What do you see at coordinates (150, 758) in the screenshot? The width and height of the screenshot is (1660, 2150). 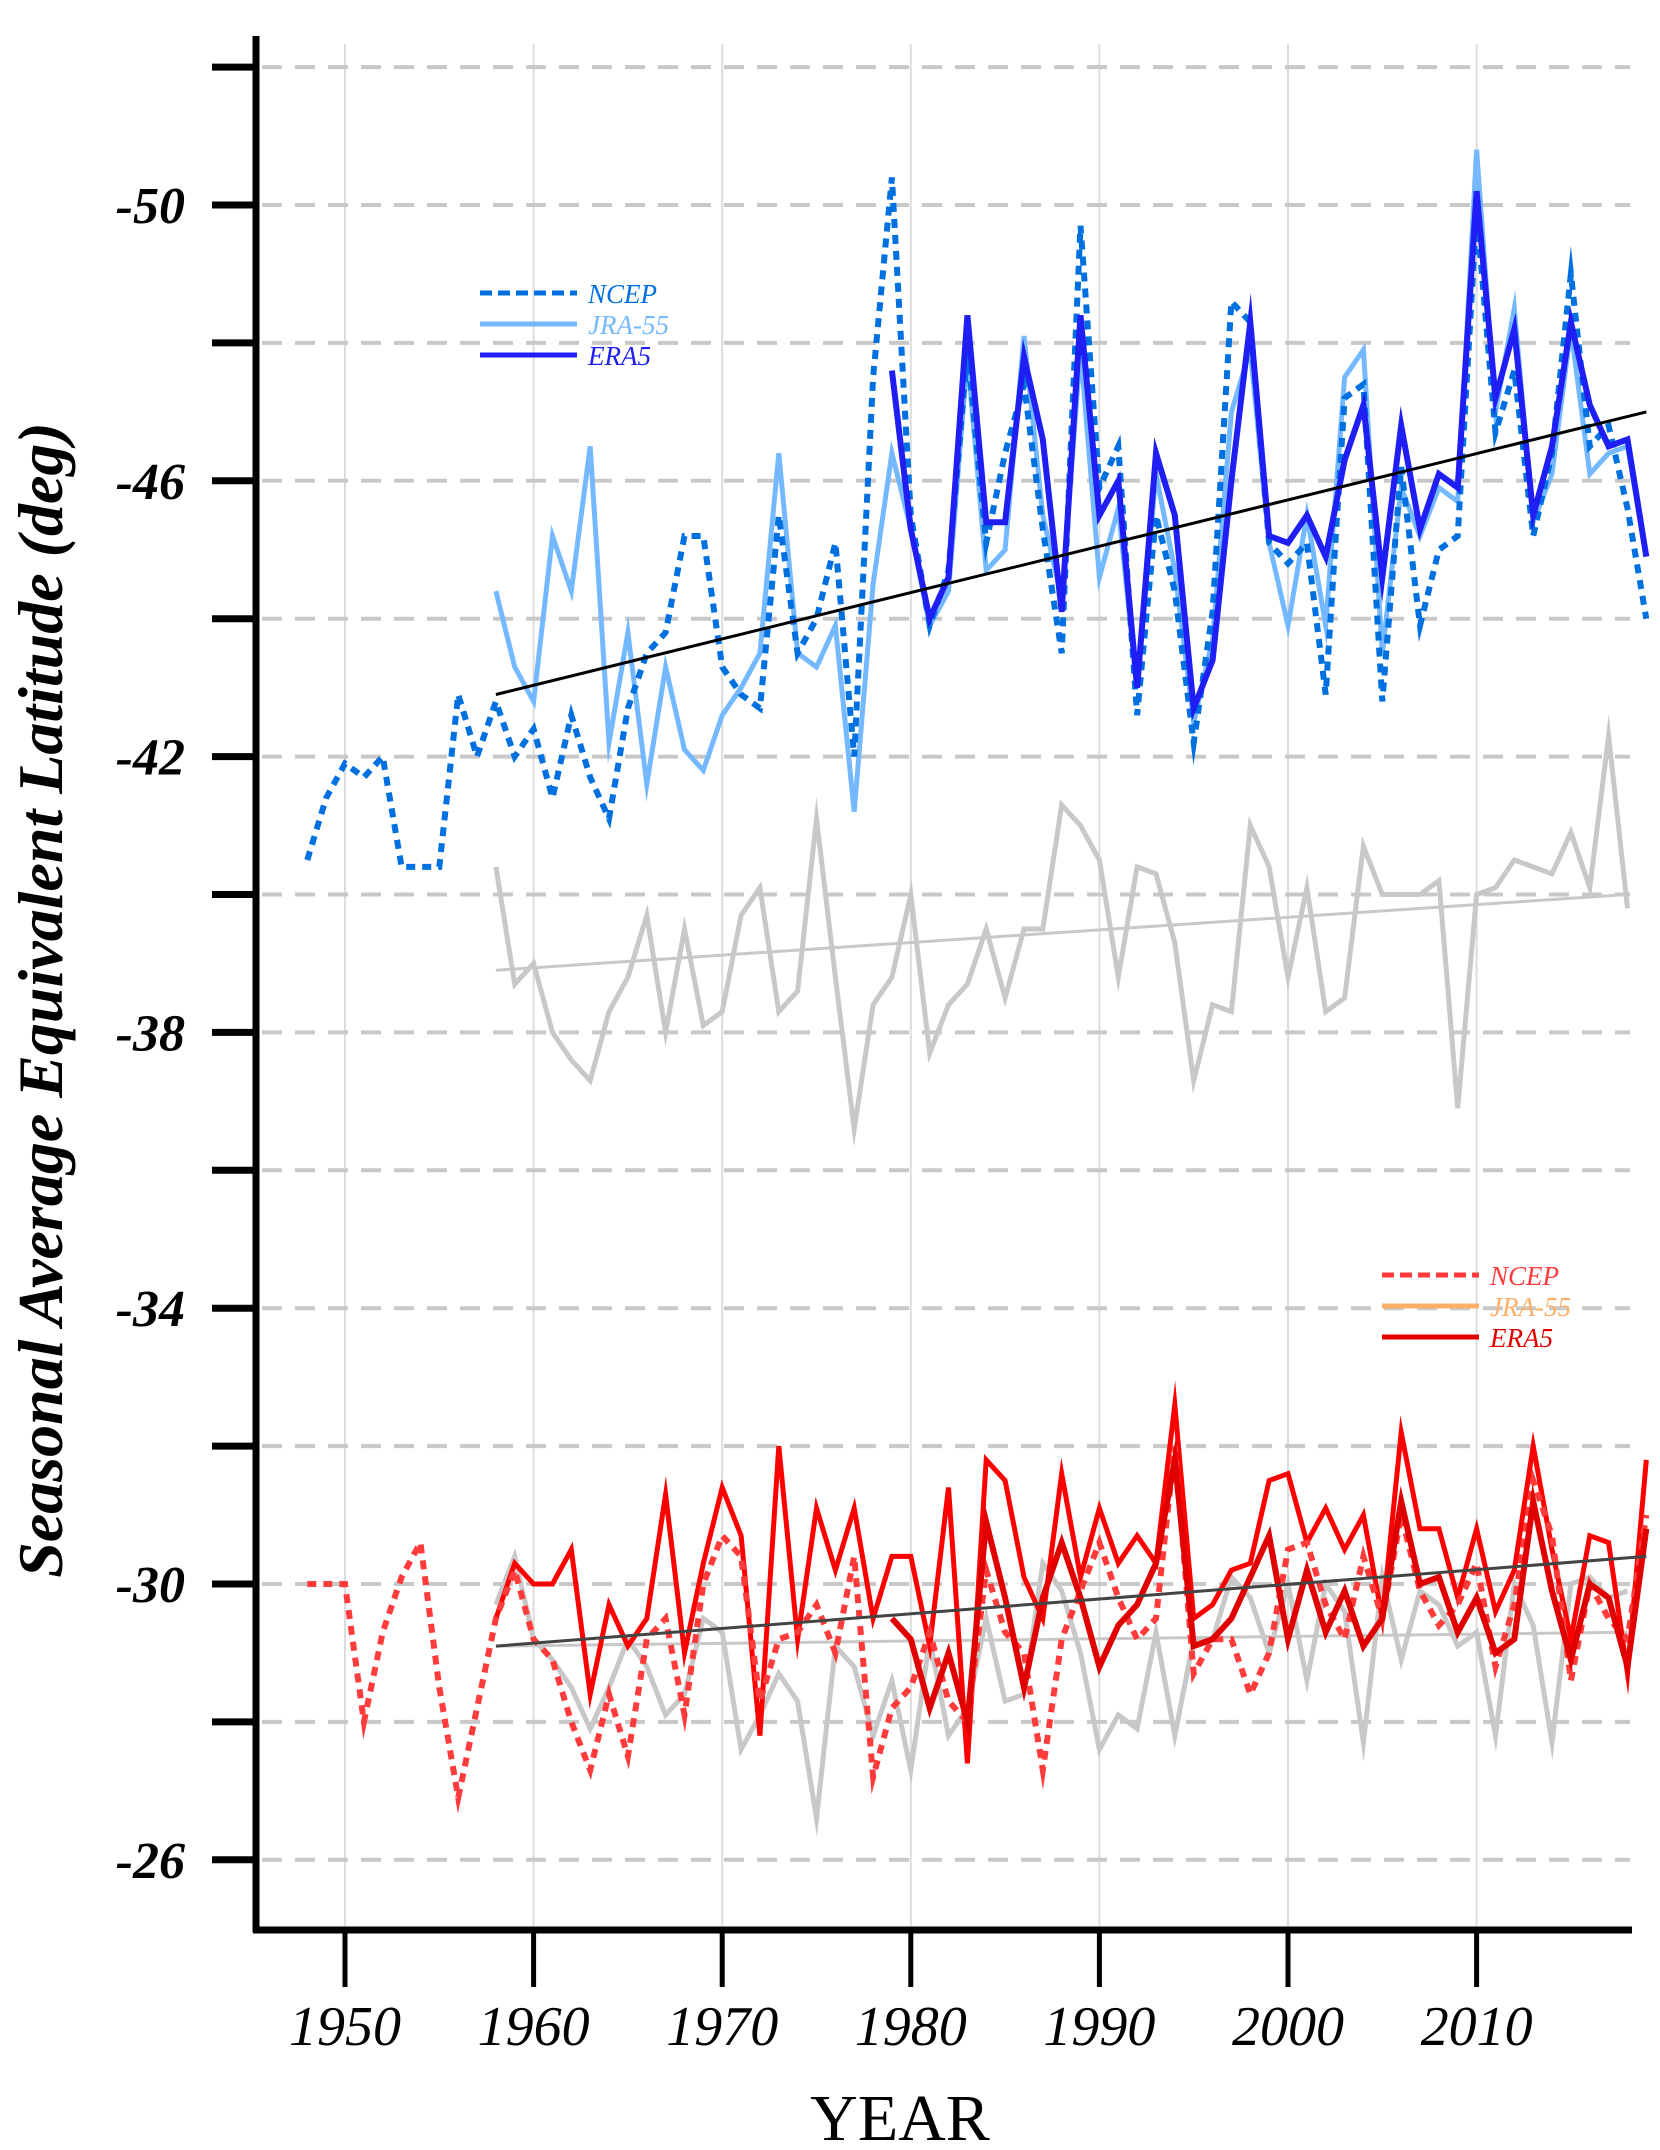 I see `y-tick-label: -42` at bounding box center [150, 758].